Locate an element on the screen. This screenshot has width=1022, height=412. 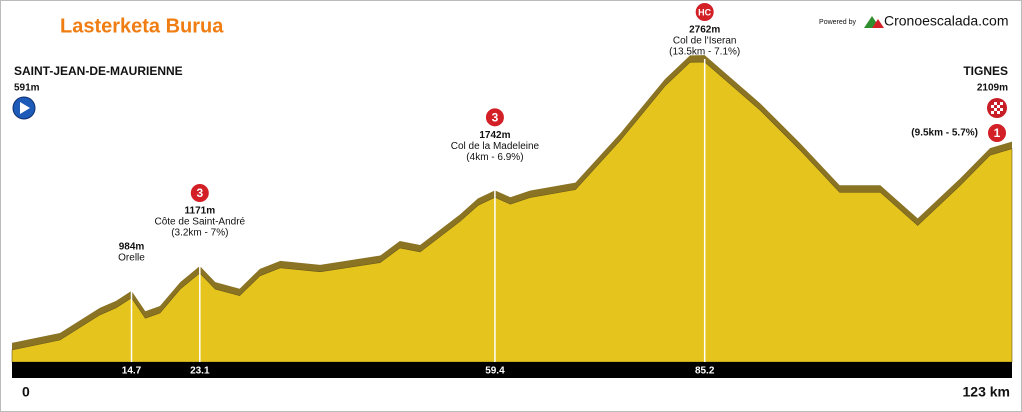
finish-detail: (9.5km - 5.7%) is located at coordinates (944, 133).